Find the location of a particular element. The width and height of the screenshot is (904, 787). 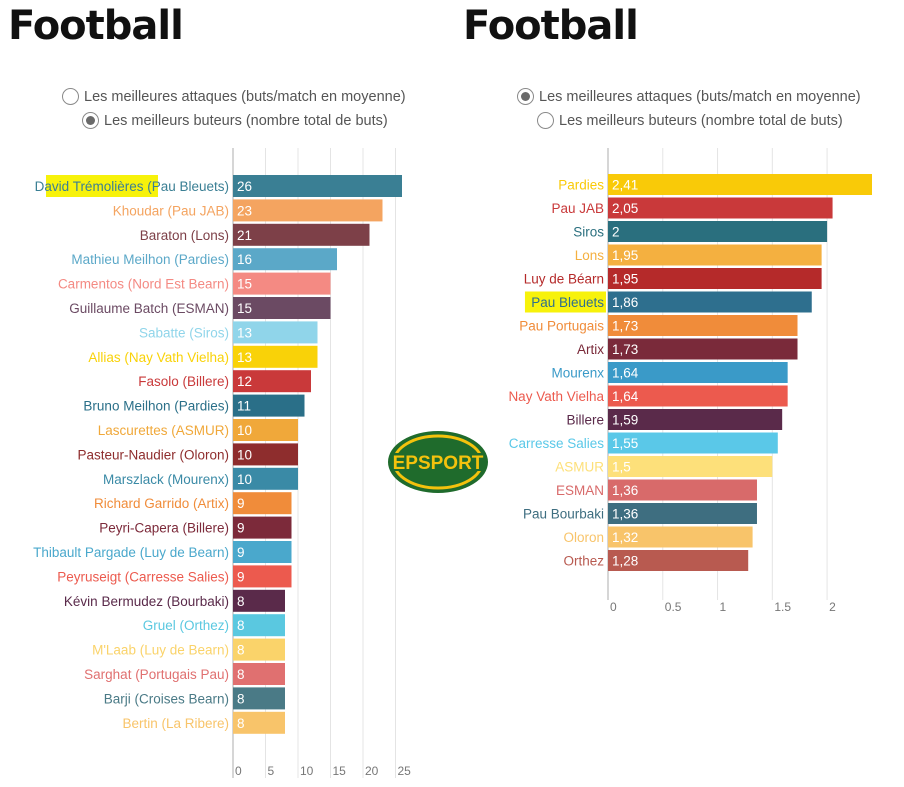

category-label: Artix is located at coordinates (590, 349).